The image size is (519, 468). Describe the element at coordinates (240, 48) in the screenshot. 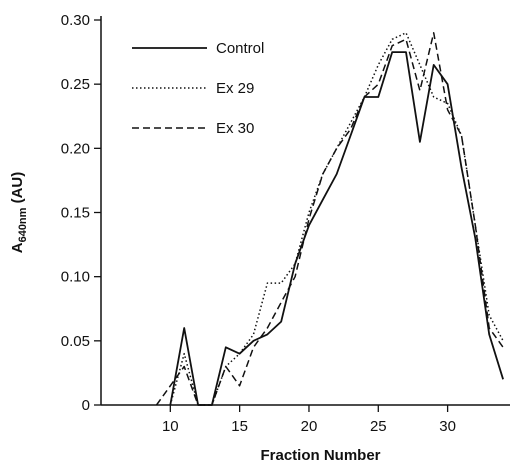

I see `legend-label: Control` at that location.